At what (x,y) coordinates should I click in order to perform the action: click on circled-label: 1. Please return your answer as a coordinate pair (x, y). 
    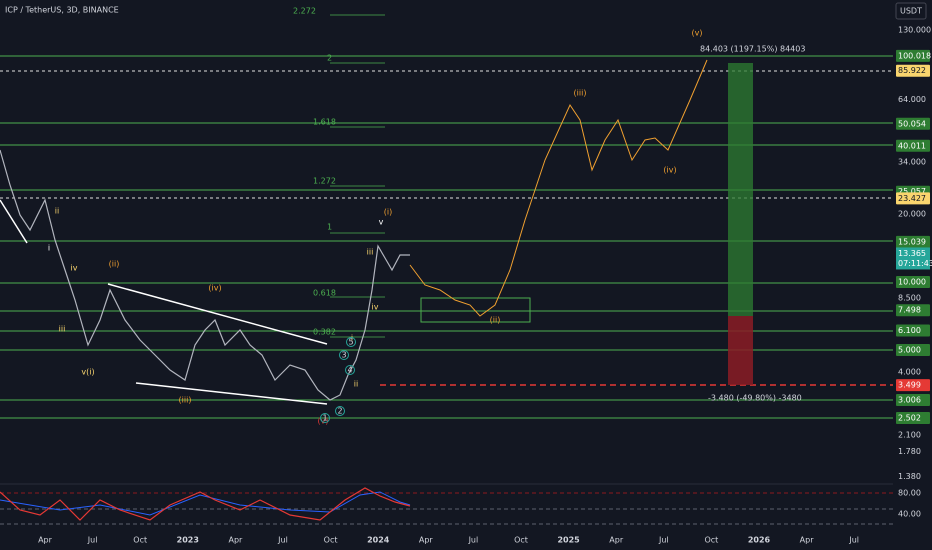
    Looking at the image, I should click on (324, 418).